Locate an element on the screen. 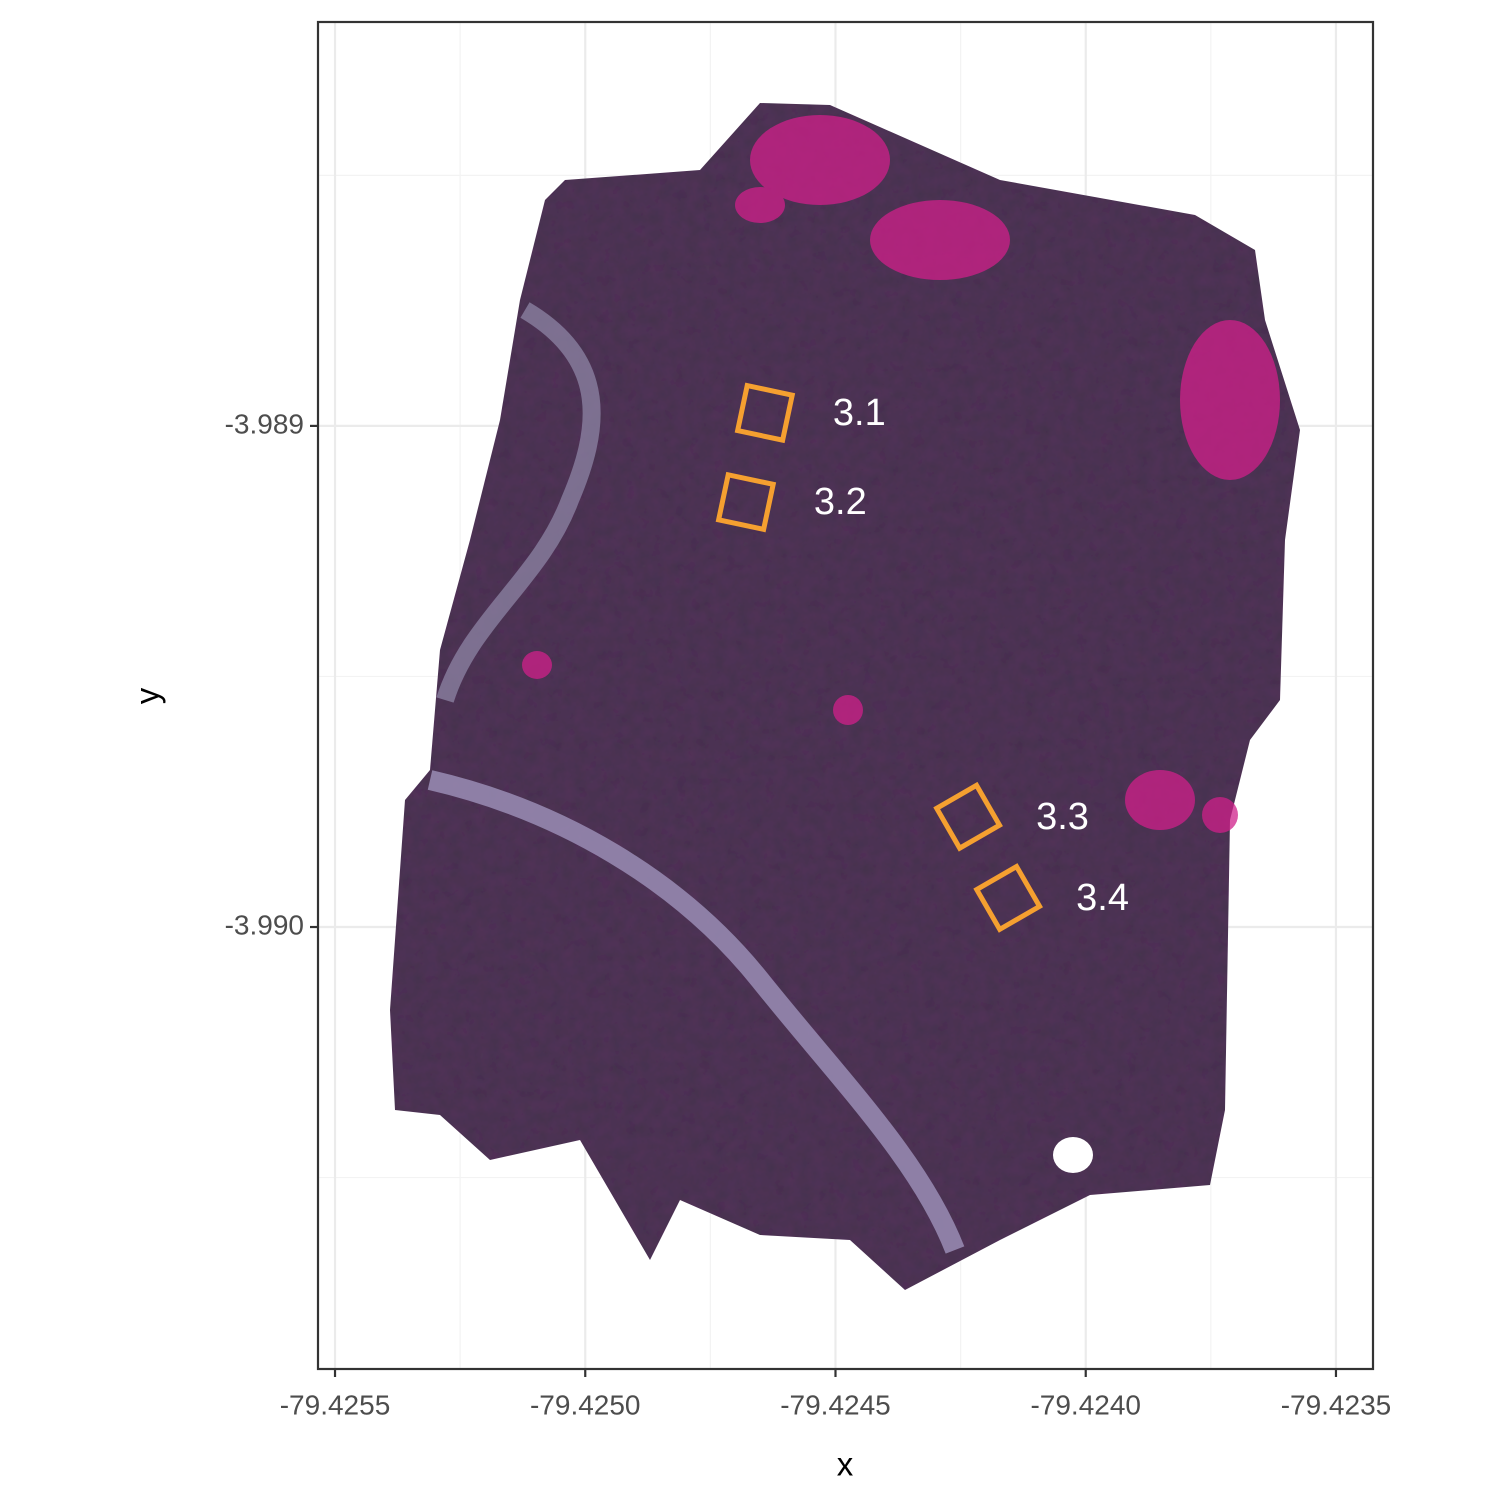 This screenshot has height=1500, width=1500. x-tick-label: -79.4250 is located at coordinates (585, 1404).